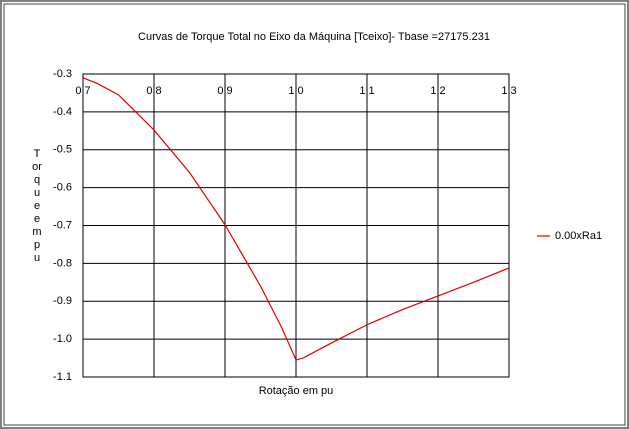  I want to click on x-axis-title: Rotação em pu, so click(296, 391).